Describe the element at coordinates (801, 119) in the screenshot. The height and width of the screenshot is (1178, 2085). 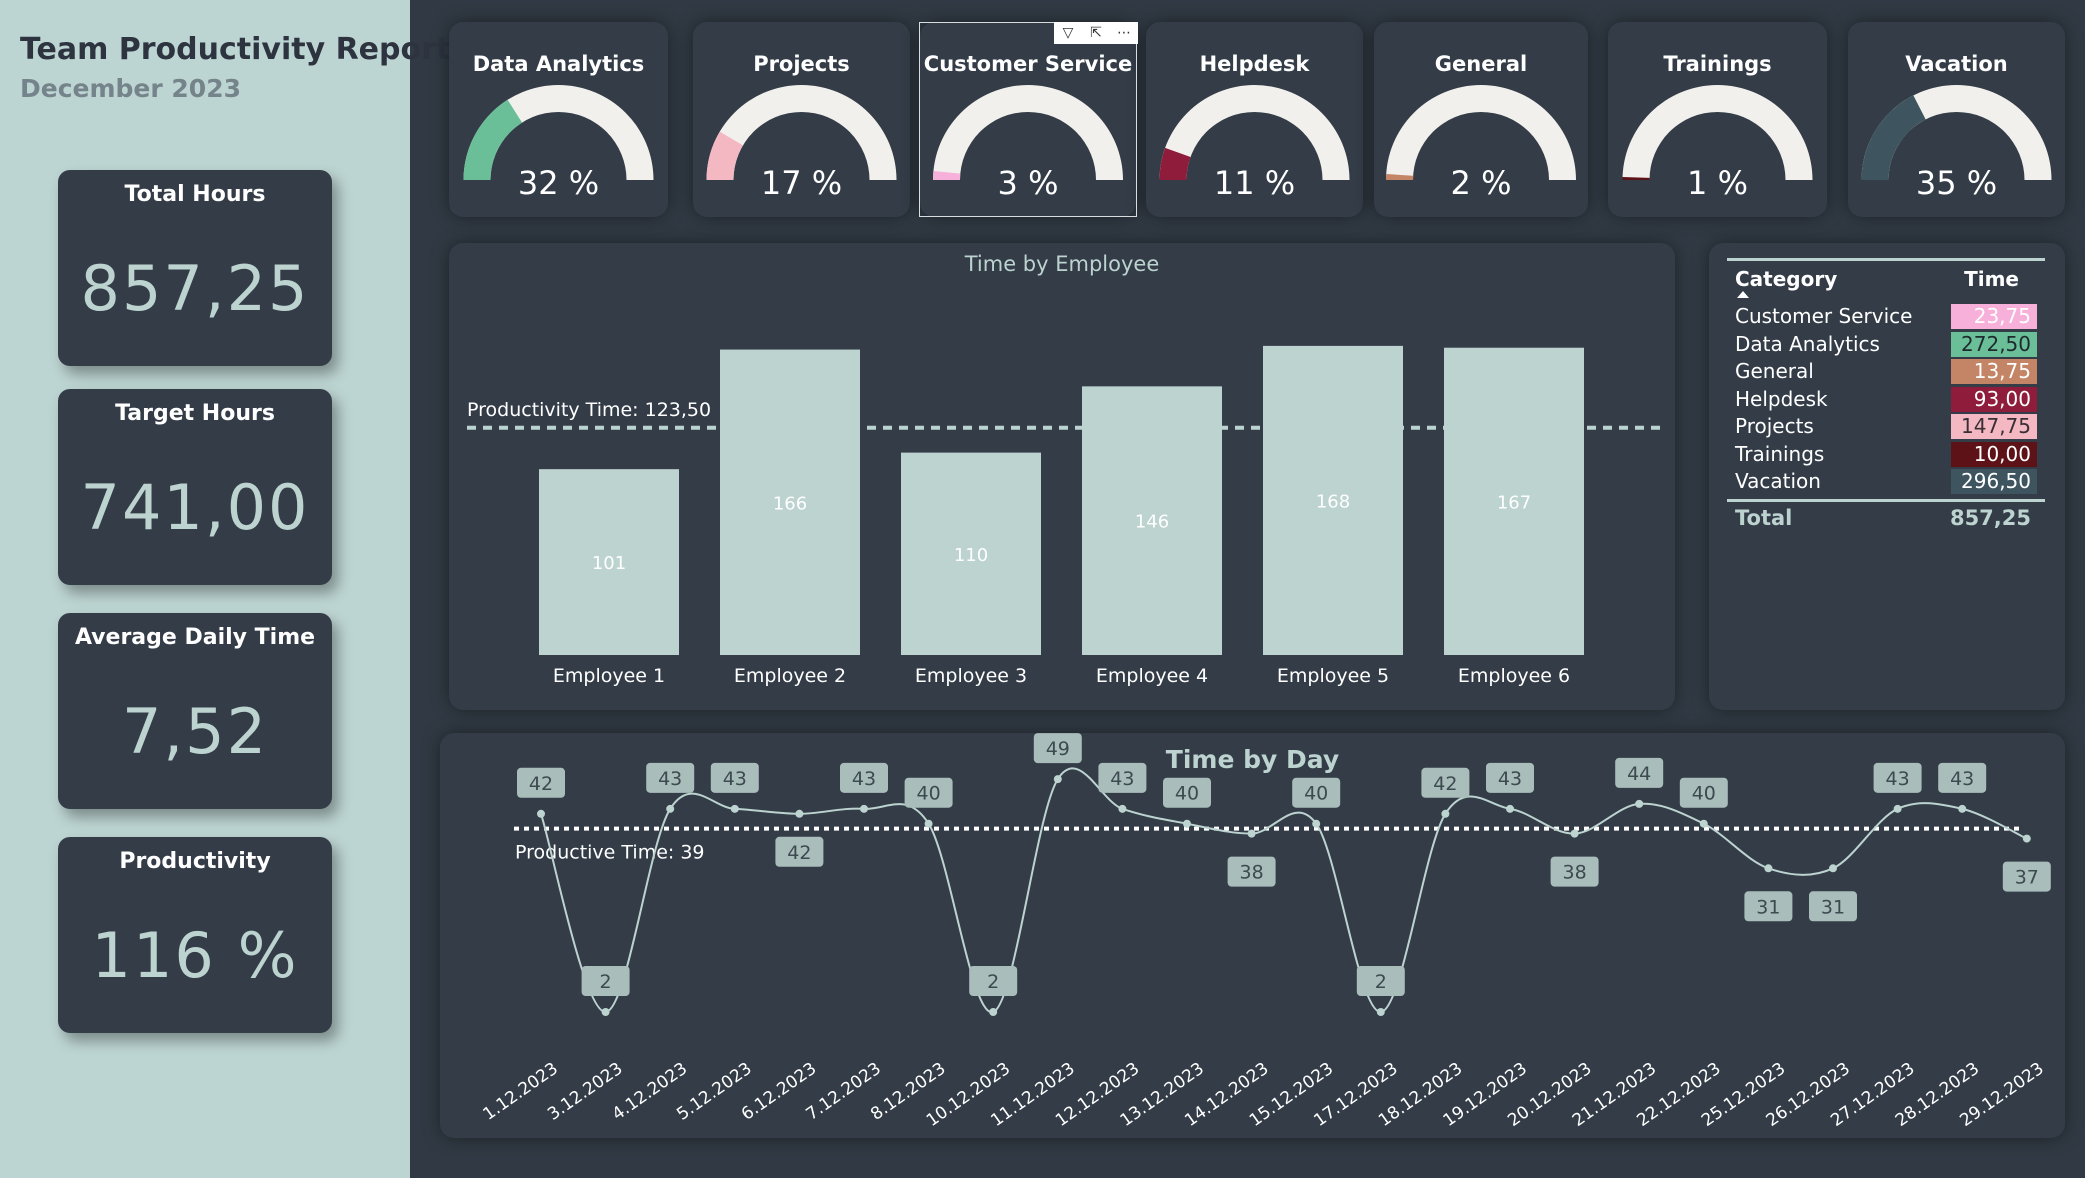
I see `gauge-card-projects: Projects 17 %` at that location.